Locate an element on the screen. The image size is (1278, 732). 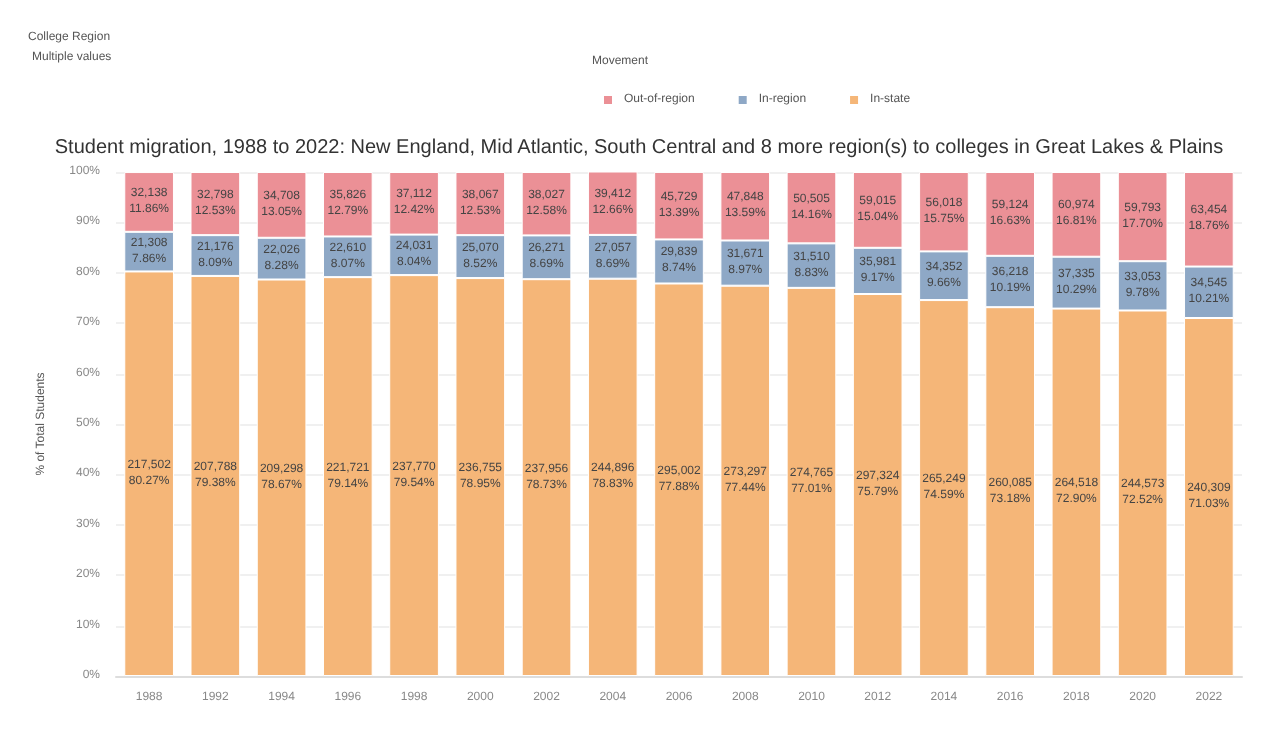
chart-title: Student migration, 1988 to 2022: New England, Mid Atlantic, South Central and 8 more region(s) to colleges in Great Lakes & Plains is located at coordinates (639, 148).